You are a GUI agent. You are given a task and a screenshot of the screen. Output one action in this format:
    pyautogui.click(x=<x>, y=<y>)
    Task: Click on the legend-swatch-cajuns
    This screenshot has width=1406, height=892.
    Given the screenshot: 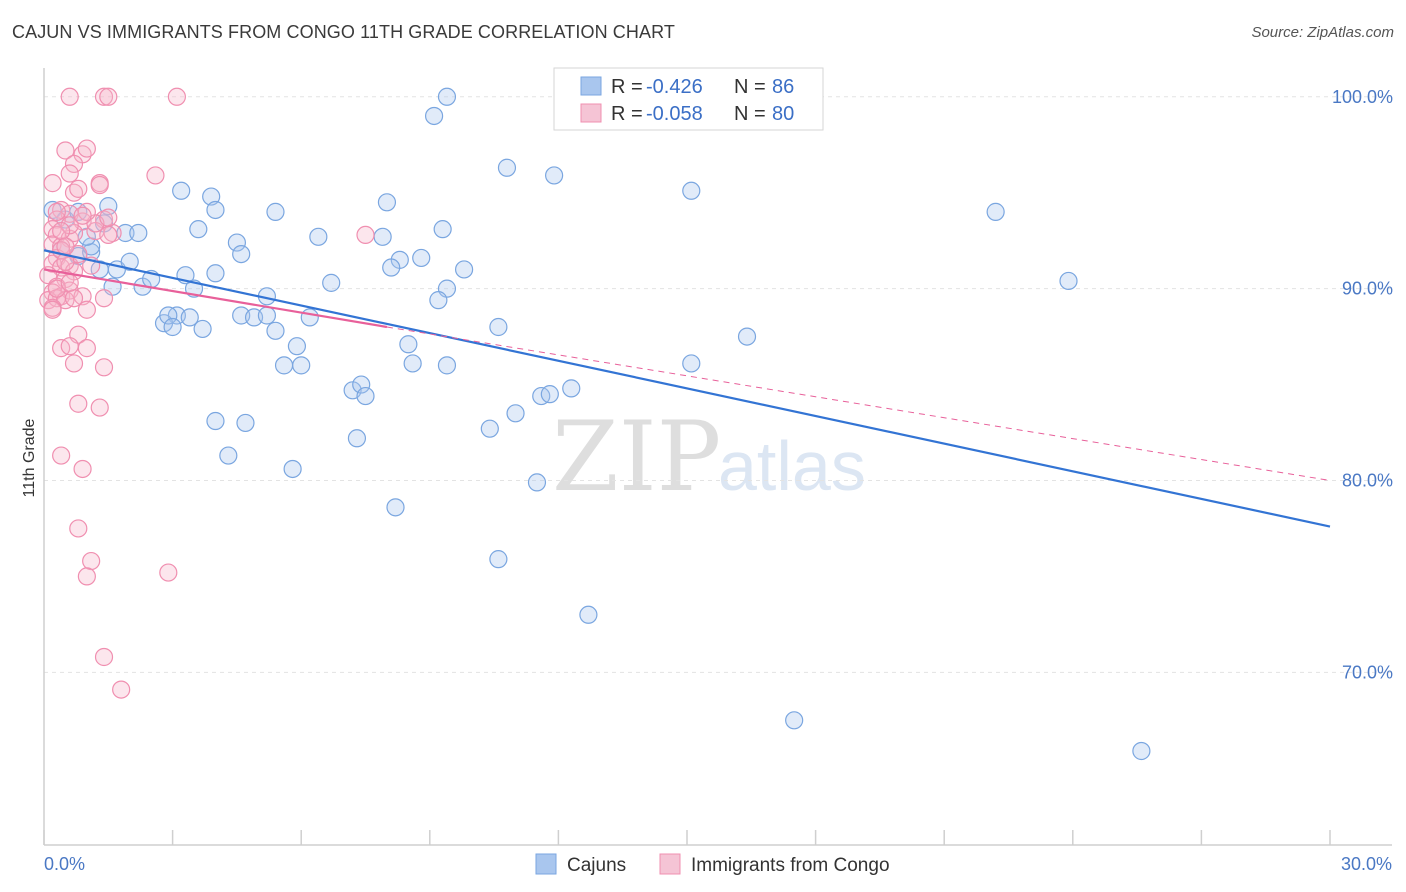 What is the action you would take?
    pyautogui.click(x=546, y=864)
    